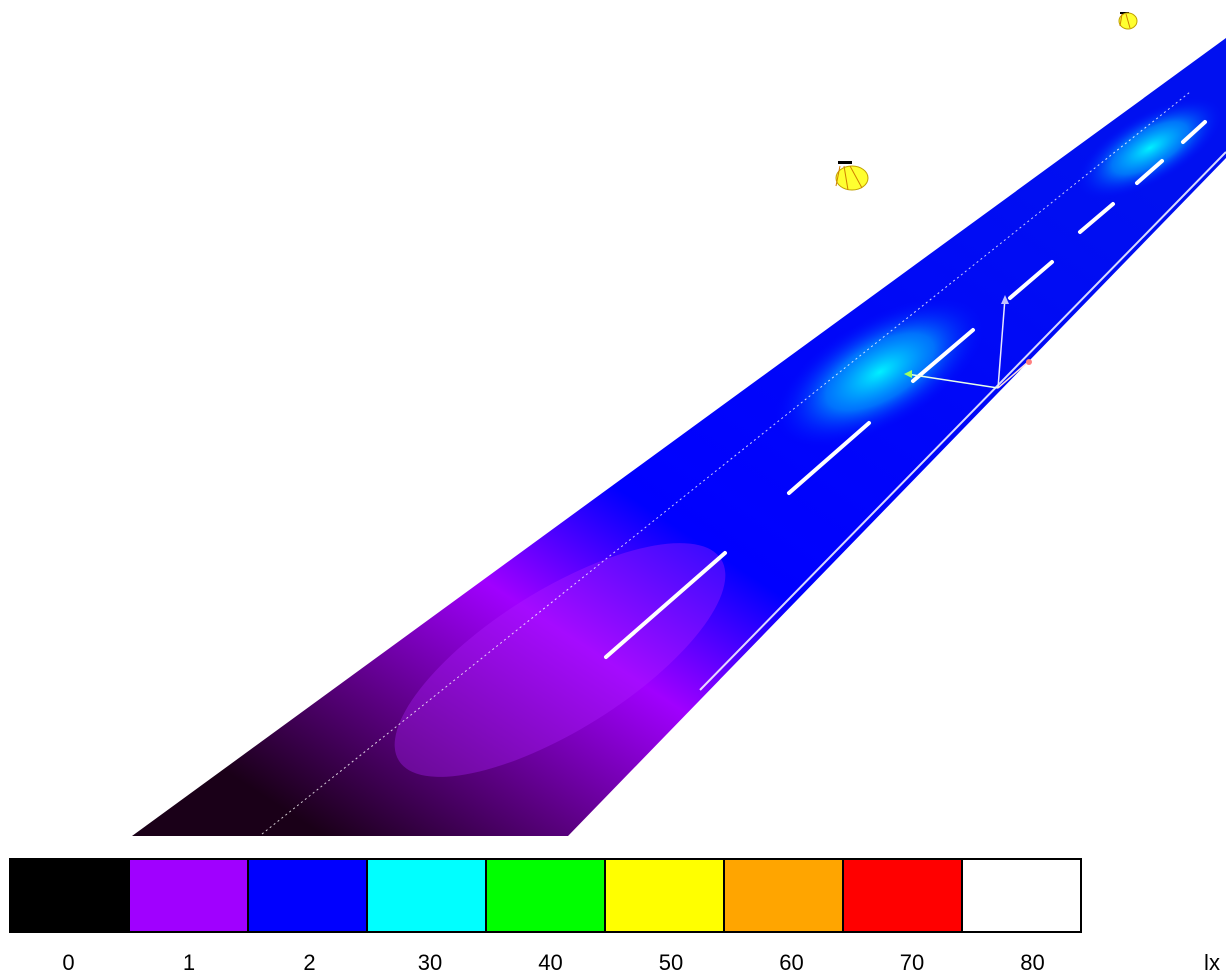 Image resolution: width=1226 pixels, height=978 pixels. What do you see at coordinates (791, 962) in the screenshot?
I see `legend-tick-label: 60` at bounding box center [791, 962].